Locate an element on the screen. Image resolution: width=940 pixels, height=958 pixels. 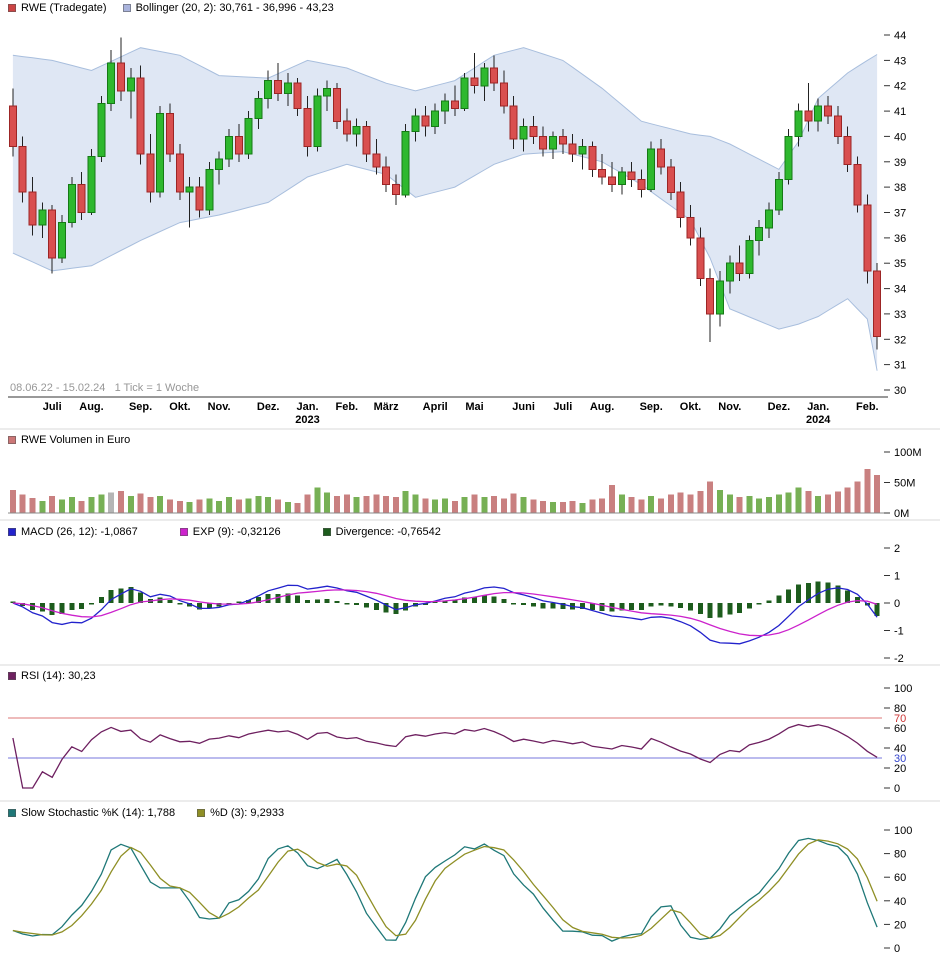
svg-text: Mai is located at coordinates (474, 407).